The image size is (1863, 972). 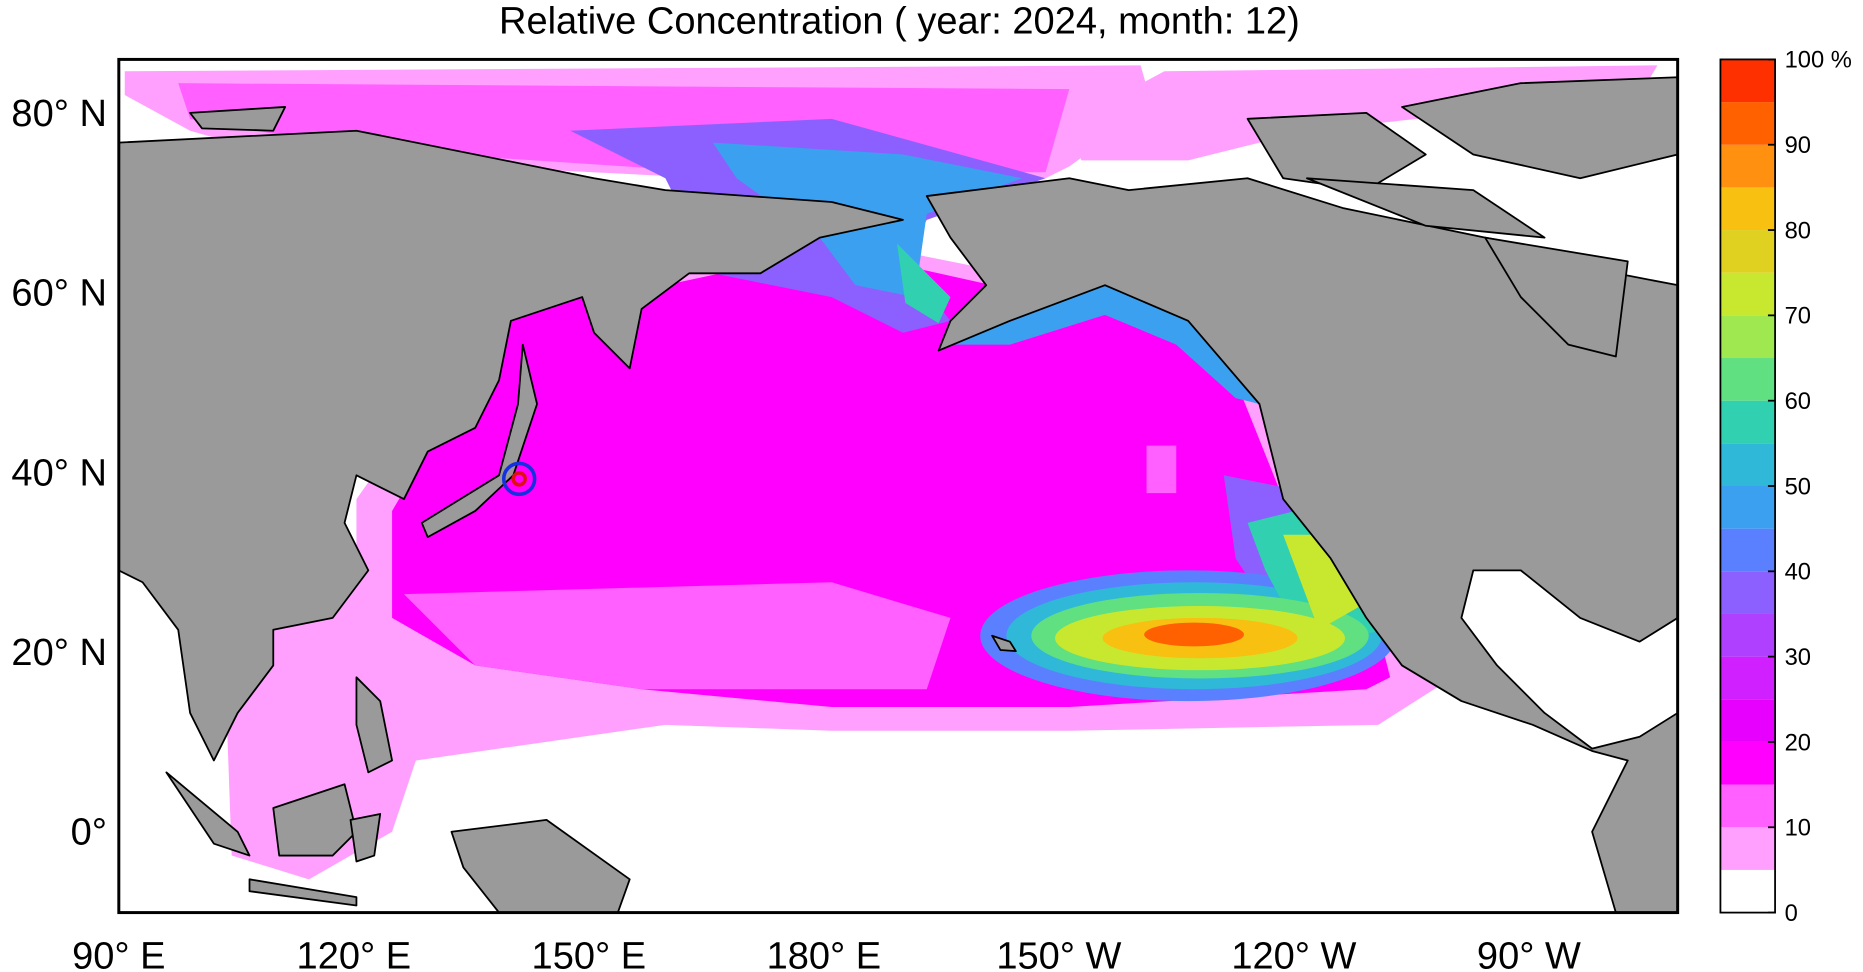 I want to click on lon-label: 90° W, so click(x=1529, y=953).